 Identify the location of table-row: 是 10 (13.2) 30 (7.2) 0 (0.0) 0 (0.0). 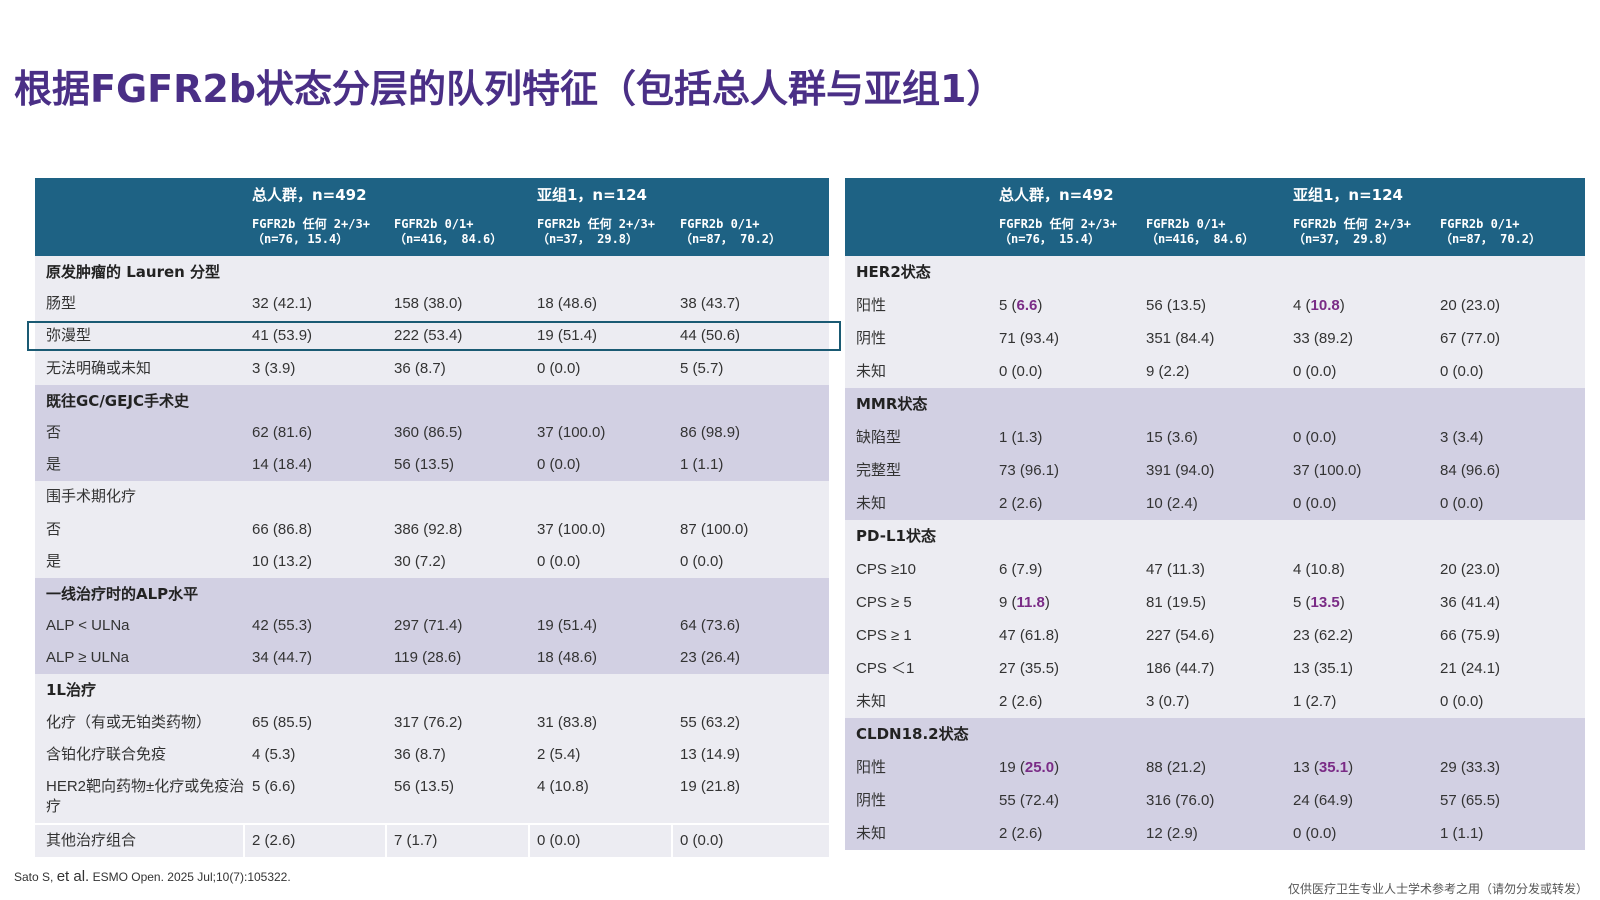
(432, 561).